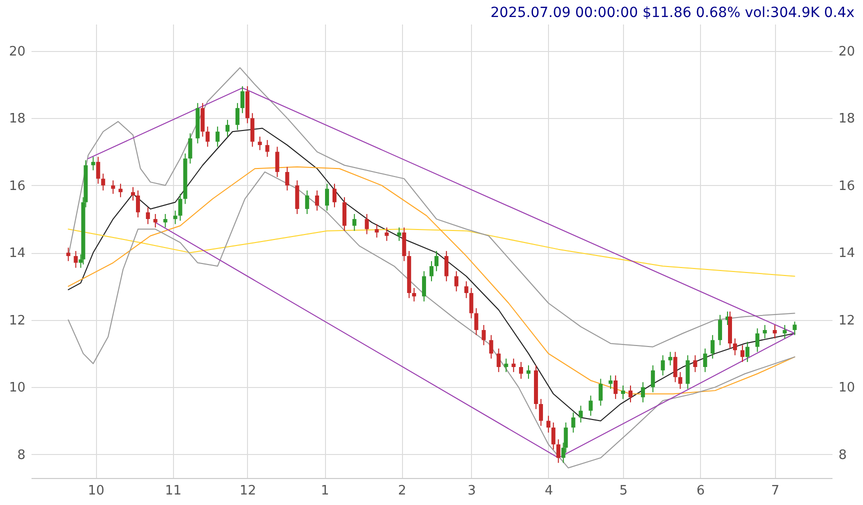  I want to click on y-tick-label: 14, so click(17, 254).